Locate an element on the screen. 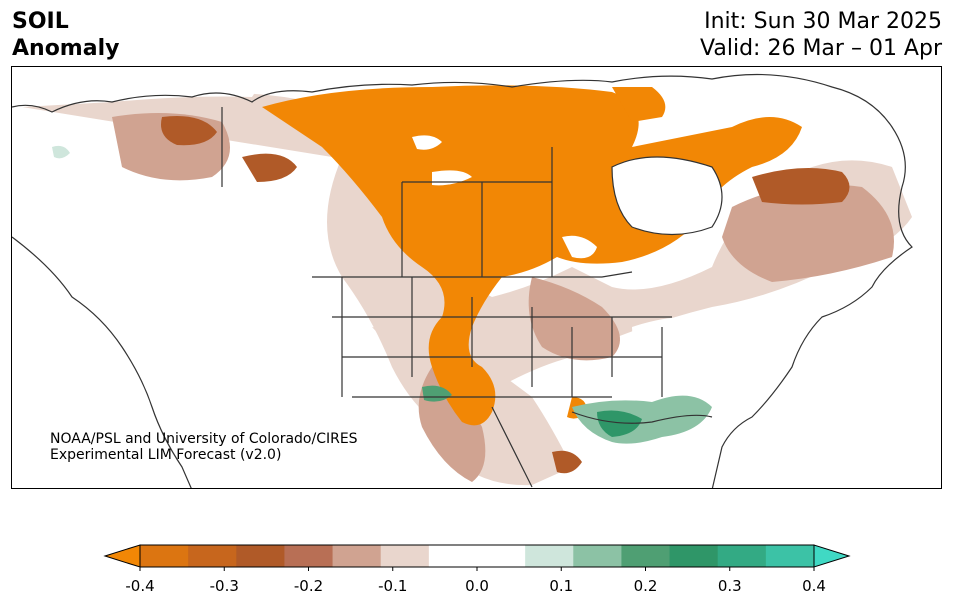  colorbar-tick-label: -0.1 is located at coordinates (392, 586).